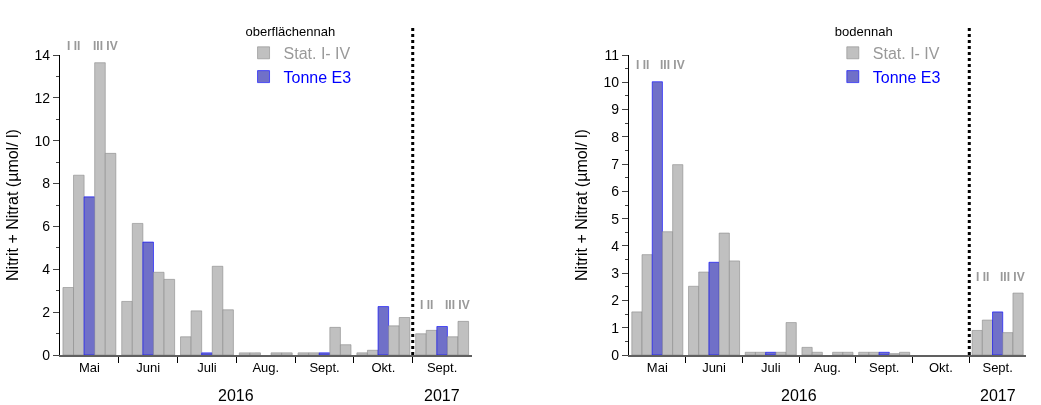 This screenshot has height=405, width=1041. What do you see at coordinates (42, 97) in the screenshot?
I see `y-tick-label: 12` at bounding box center [42, 97].